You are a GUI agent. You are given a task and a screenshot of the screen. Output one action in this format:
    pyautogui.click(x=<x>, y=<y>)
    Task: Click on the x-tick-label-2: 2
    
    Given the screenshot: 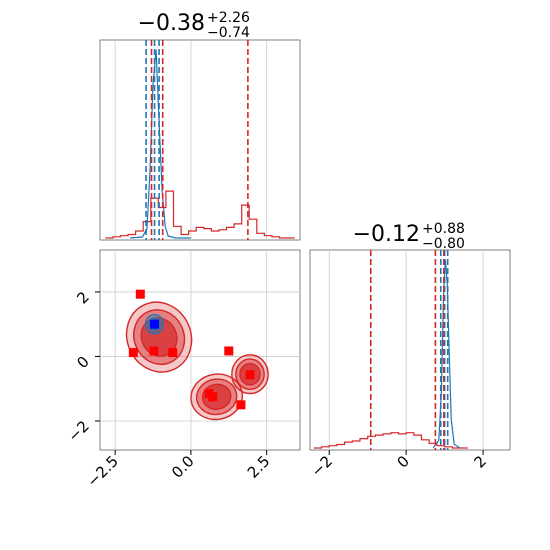 What is the action you would take?
    pyautogui.click(x=479, y=461)
    